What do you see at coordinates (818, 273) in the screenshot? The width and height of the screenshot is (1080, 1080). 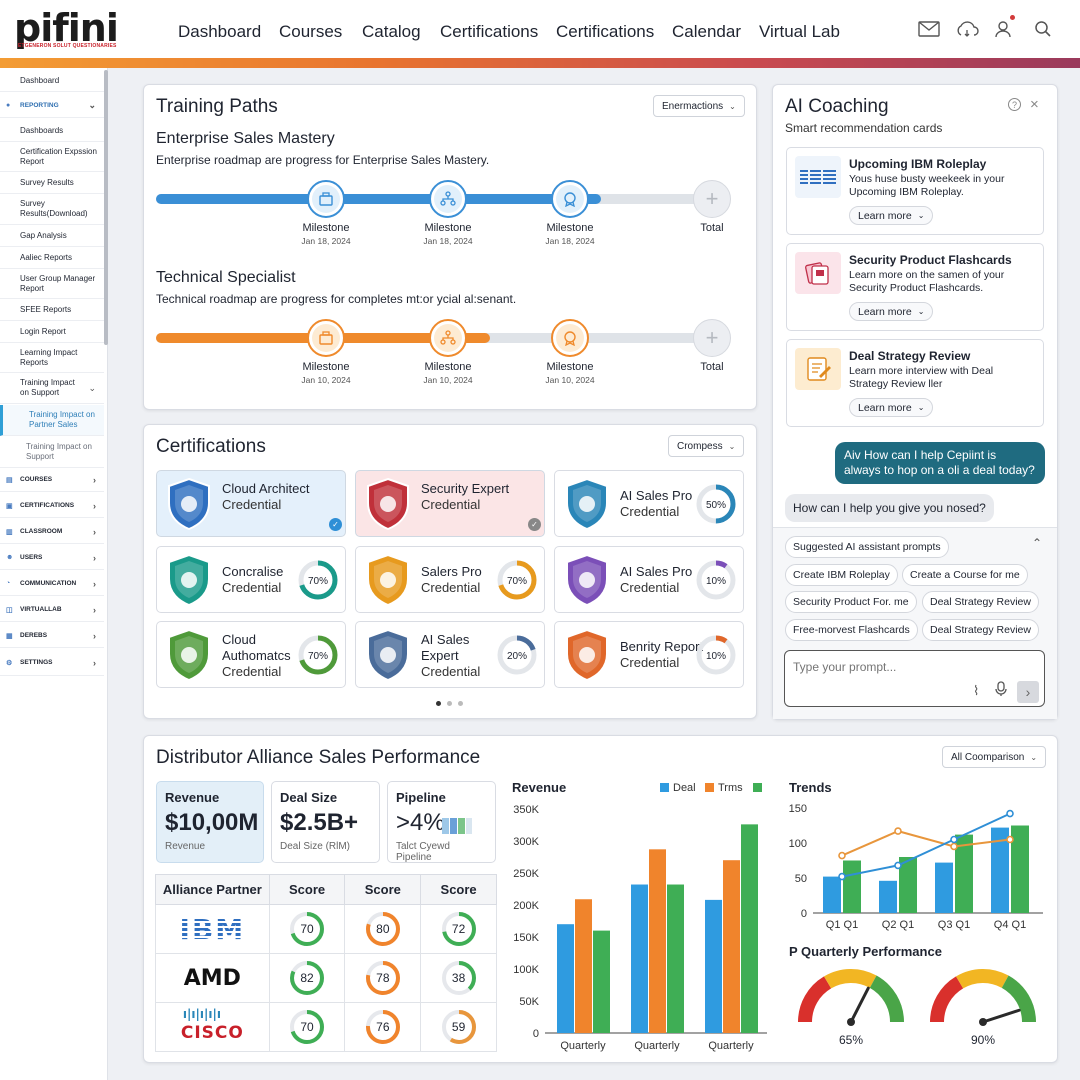 I see `flashcards-icon` at bounding box center [818, 273].